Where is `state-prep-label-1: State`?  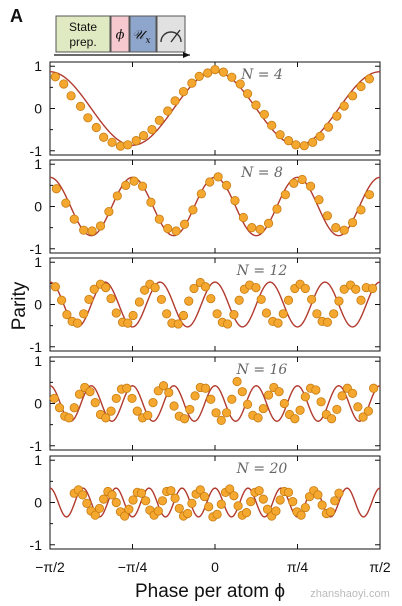
state-prep-label-1: State is located at coordinates (83, 27).